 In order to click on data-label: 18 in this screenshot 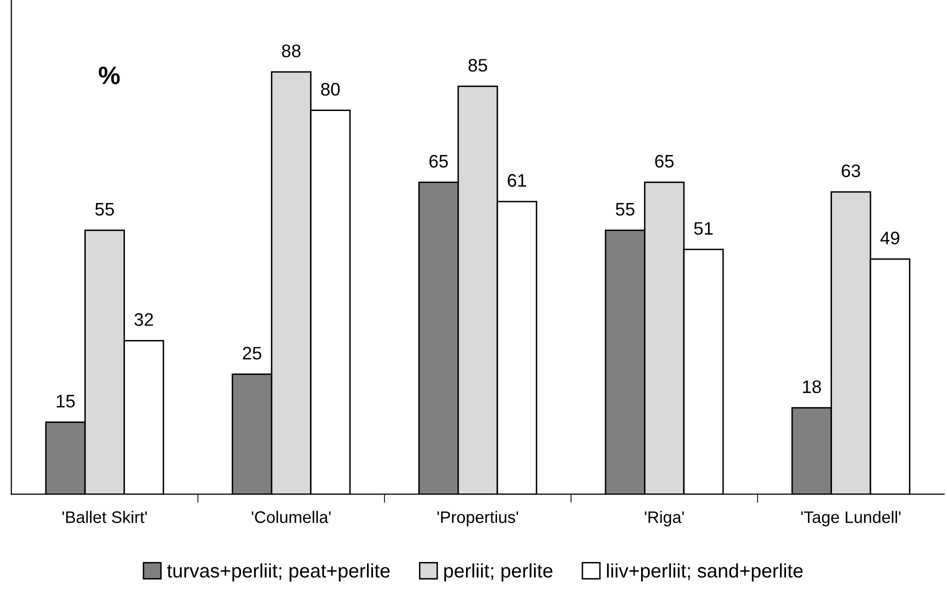, I will do `click(812, 387)`.